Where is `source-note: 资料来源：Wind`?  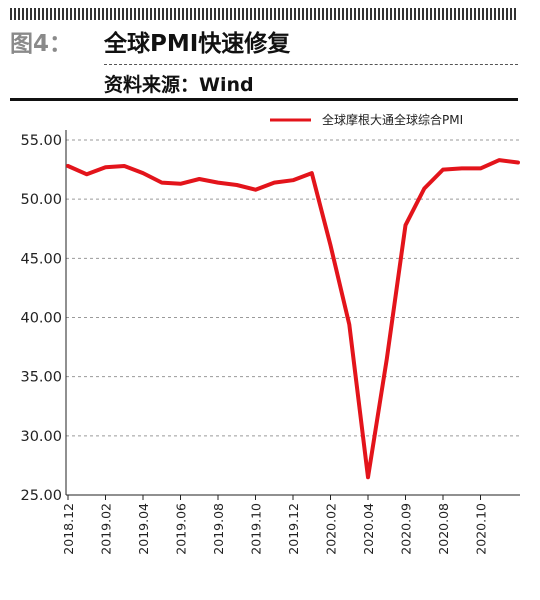 source-note: 资料来源：Wind is located at coordinates (179, 85).